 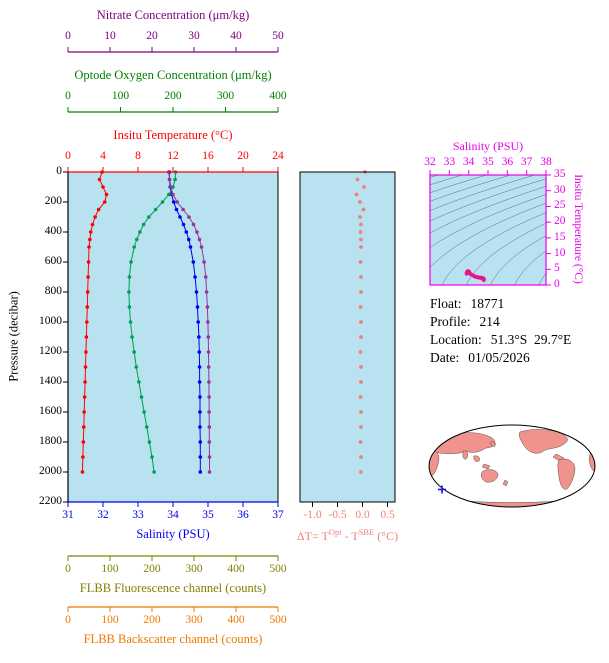 What do you see at coordinates (512, 466) in the screenshot?
I see `world-map` at bounding box center [512, 466].